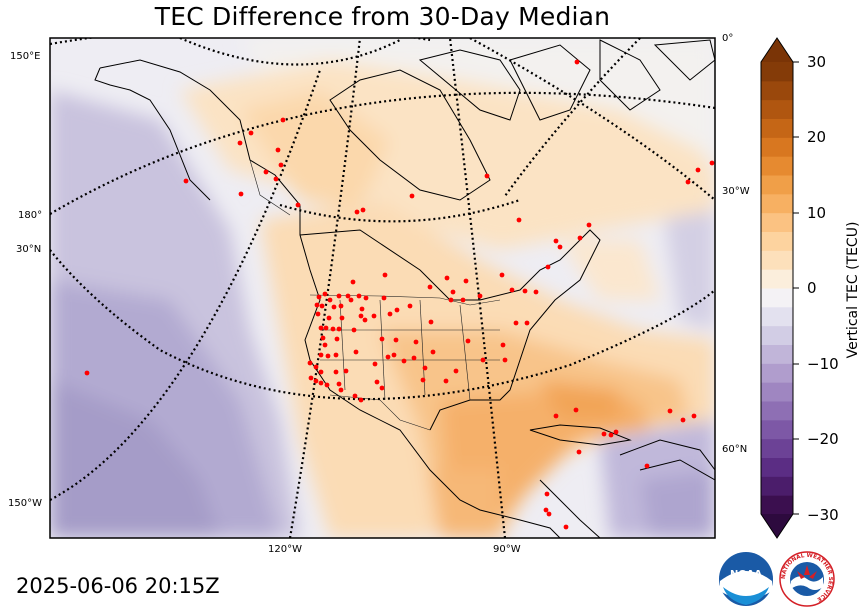  Describe the element at coordinates (823, 439) in the screenshot. I see `colorbar-tick-label: −20` at that location.